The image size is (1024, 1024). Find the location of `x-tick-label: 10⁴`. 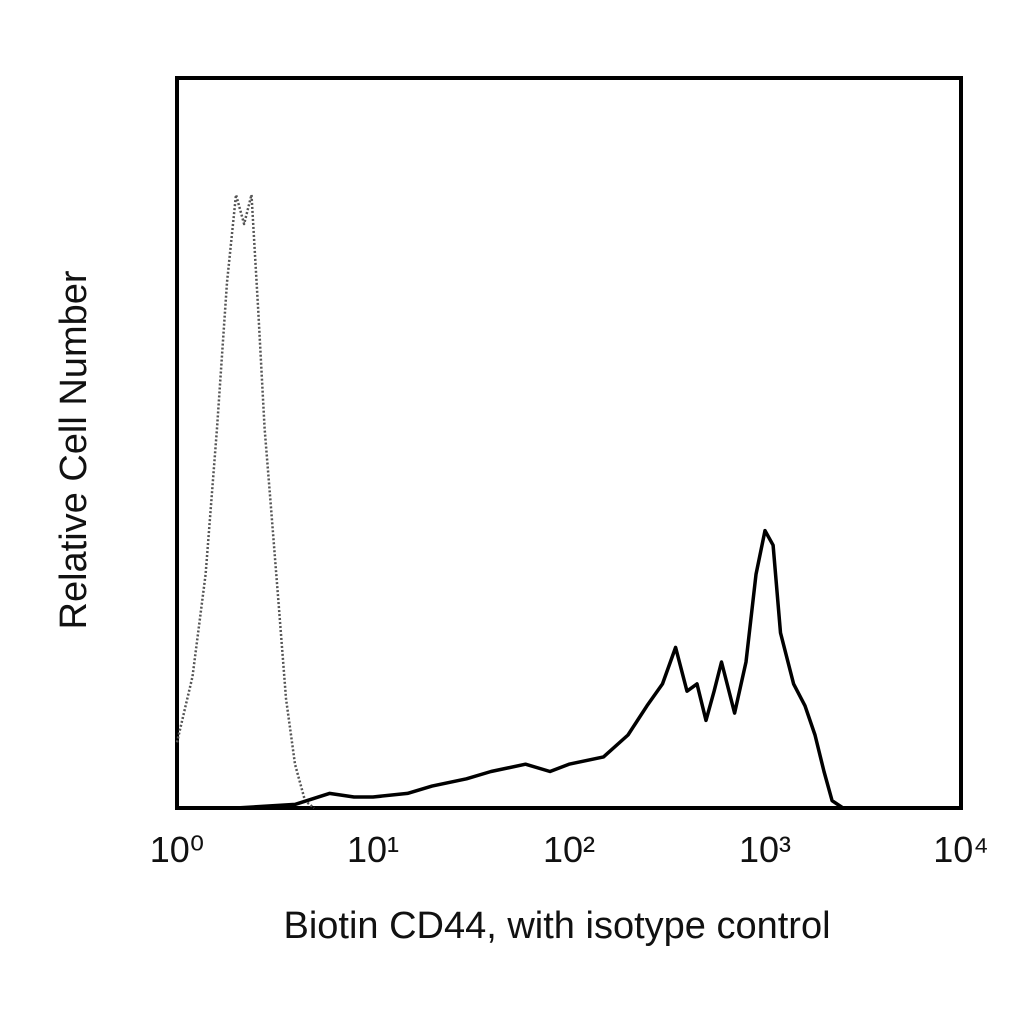

x-tick-label: 10⁴ is located at coordinates (961, 849).